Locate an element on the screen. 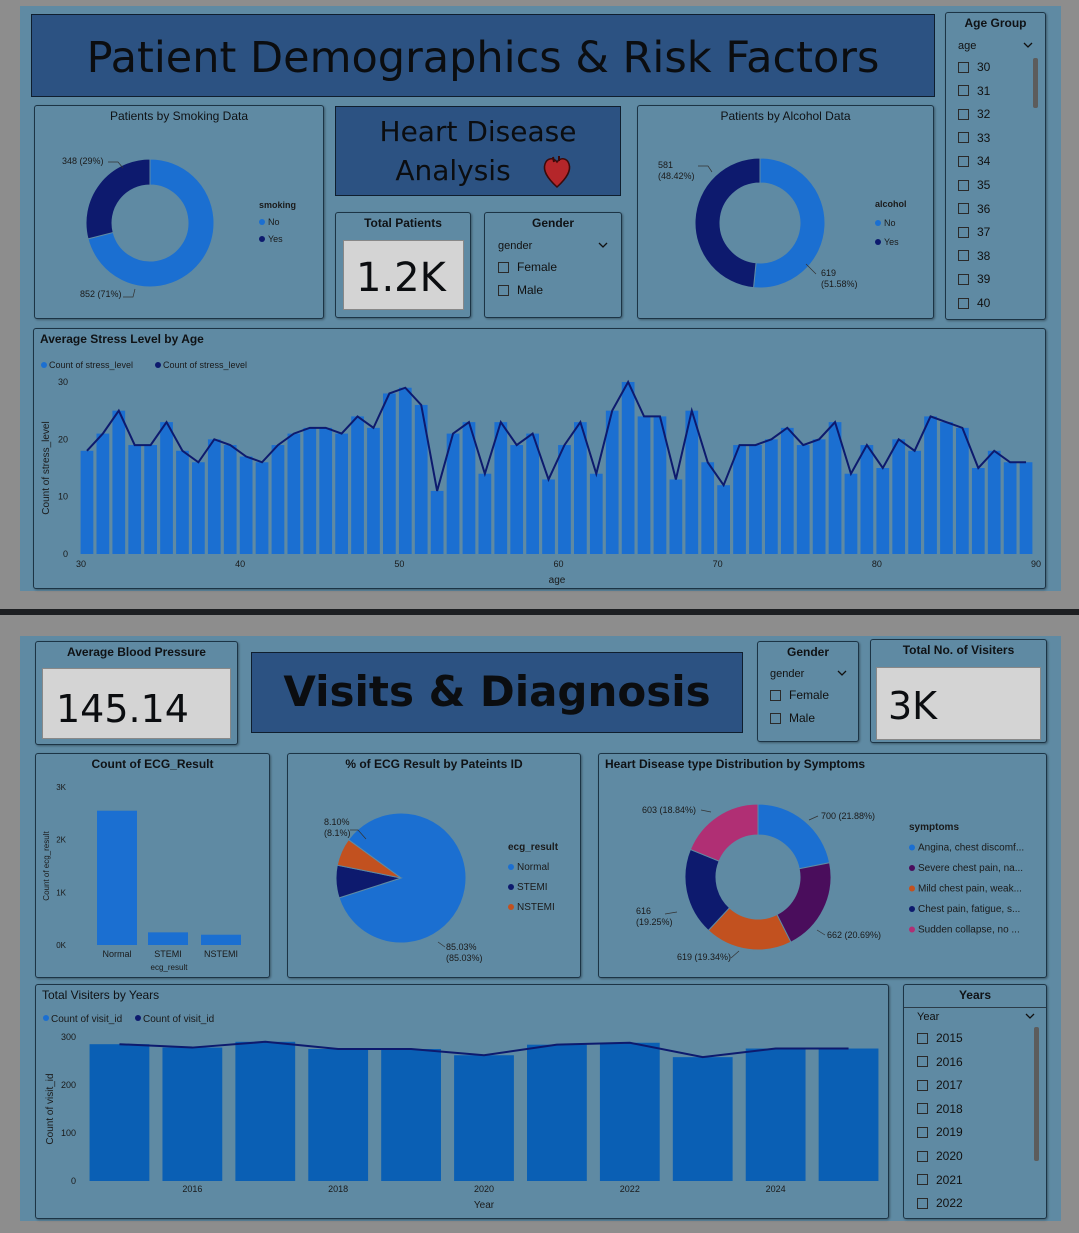 Image resolution: width=1079 pixels, height=1233 pixels. ecg-slice is located at coordinates (369, 858).